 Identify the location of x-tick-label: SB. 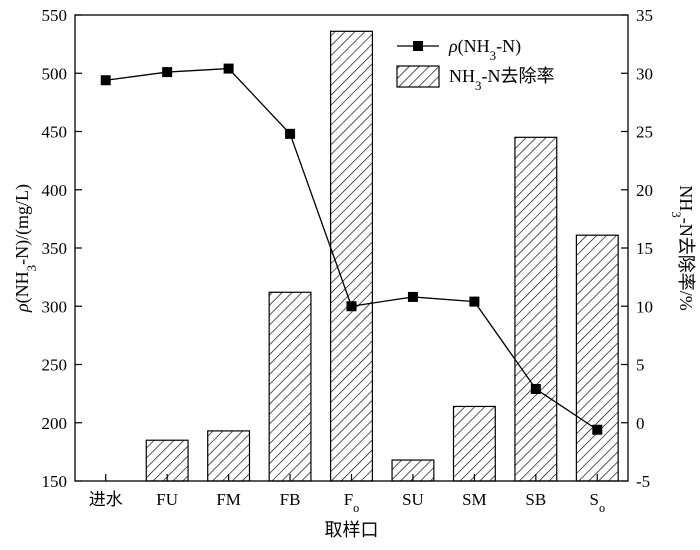
(535, 499).